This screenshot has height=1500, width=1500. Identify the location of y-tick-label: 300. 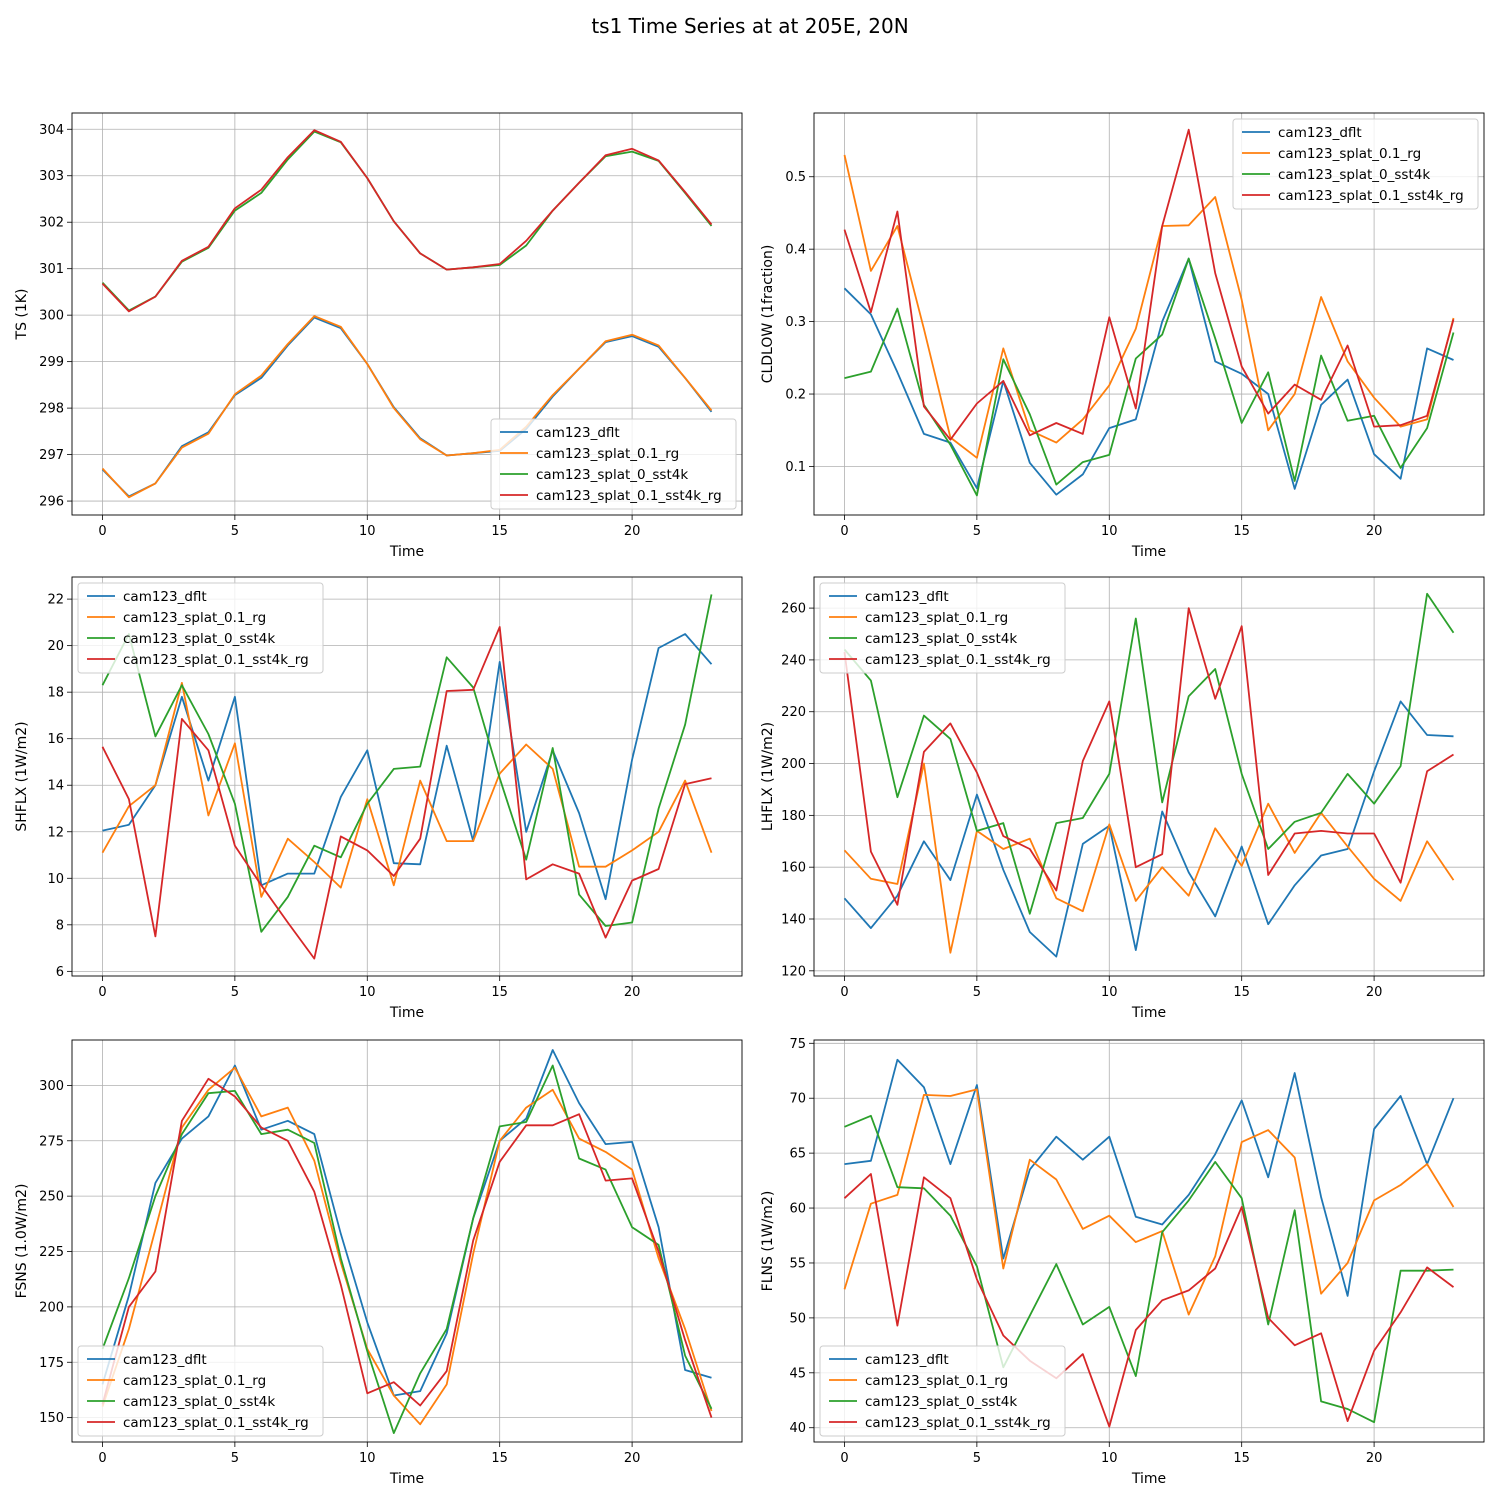
(51, 1086).